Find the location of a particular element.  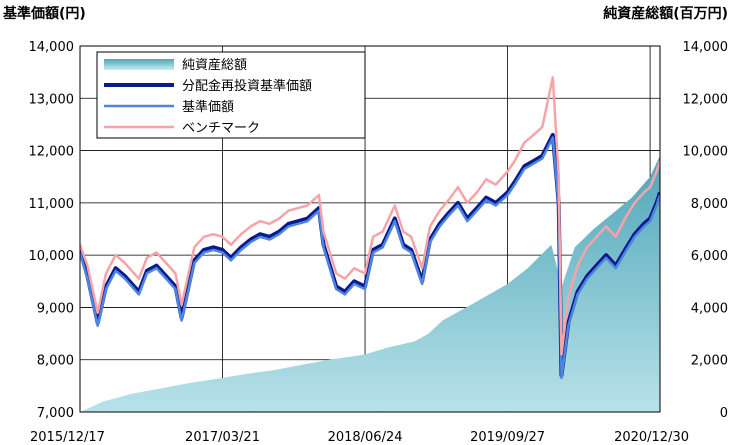

x-tick-label: 2020/12/30 is located at coordinates (651, 437).